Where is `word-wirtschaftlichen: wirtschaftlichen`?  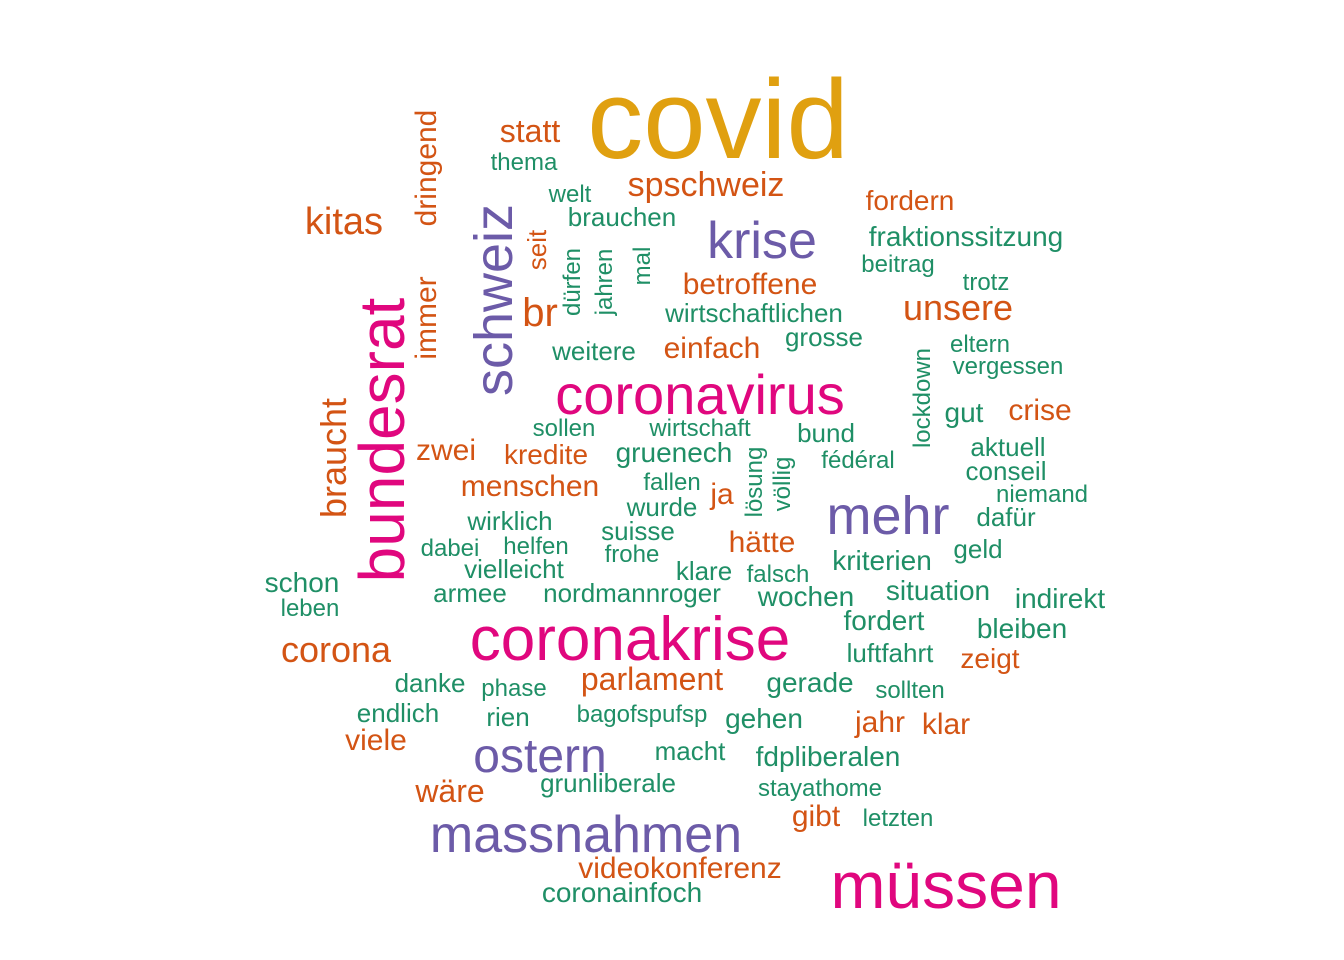
word-wirtschaftlichen: wirtschaftlichen is located at coordinates (753, 313).